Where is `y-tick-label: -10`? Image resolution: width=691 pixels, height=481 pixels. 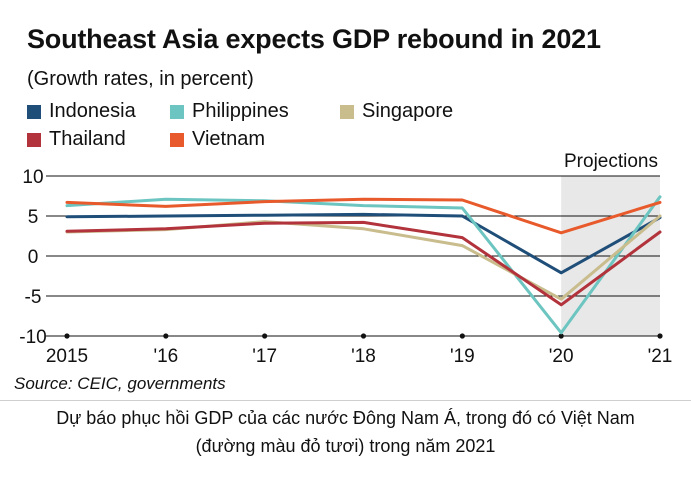
y-tick-label: -10 is located at coordinates (32, 337).